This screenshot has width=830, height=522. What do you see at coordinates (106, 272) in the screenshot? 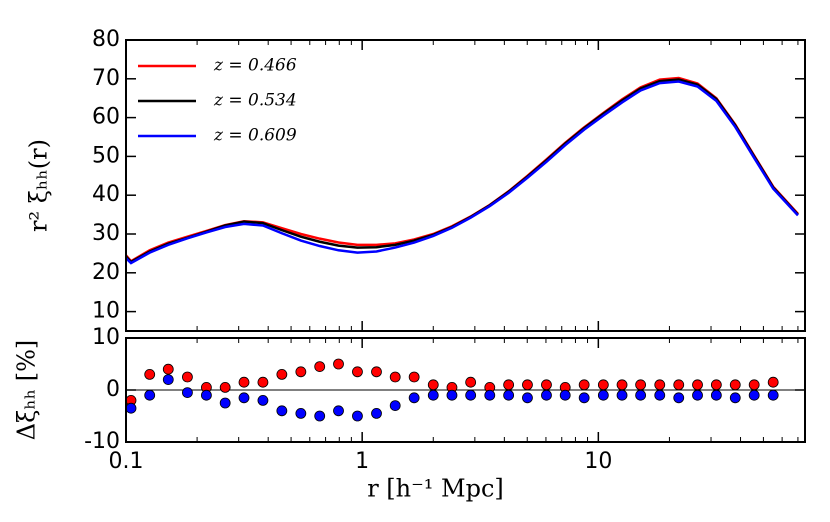
I see `y-tick-label: 20` at bounding box center [106, 272].